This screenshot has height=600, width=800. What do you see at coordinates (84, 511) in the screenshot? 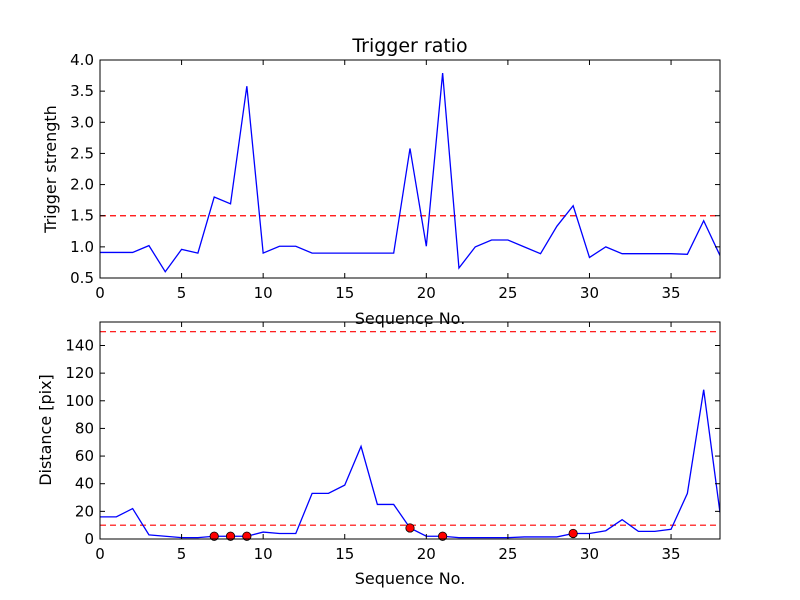
I see `bottom-y-tick-label: 20` at bounding box center [84, 511].